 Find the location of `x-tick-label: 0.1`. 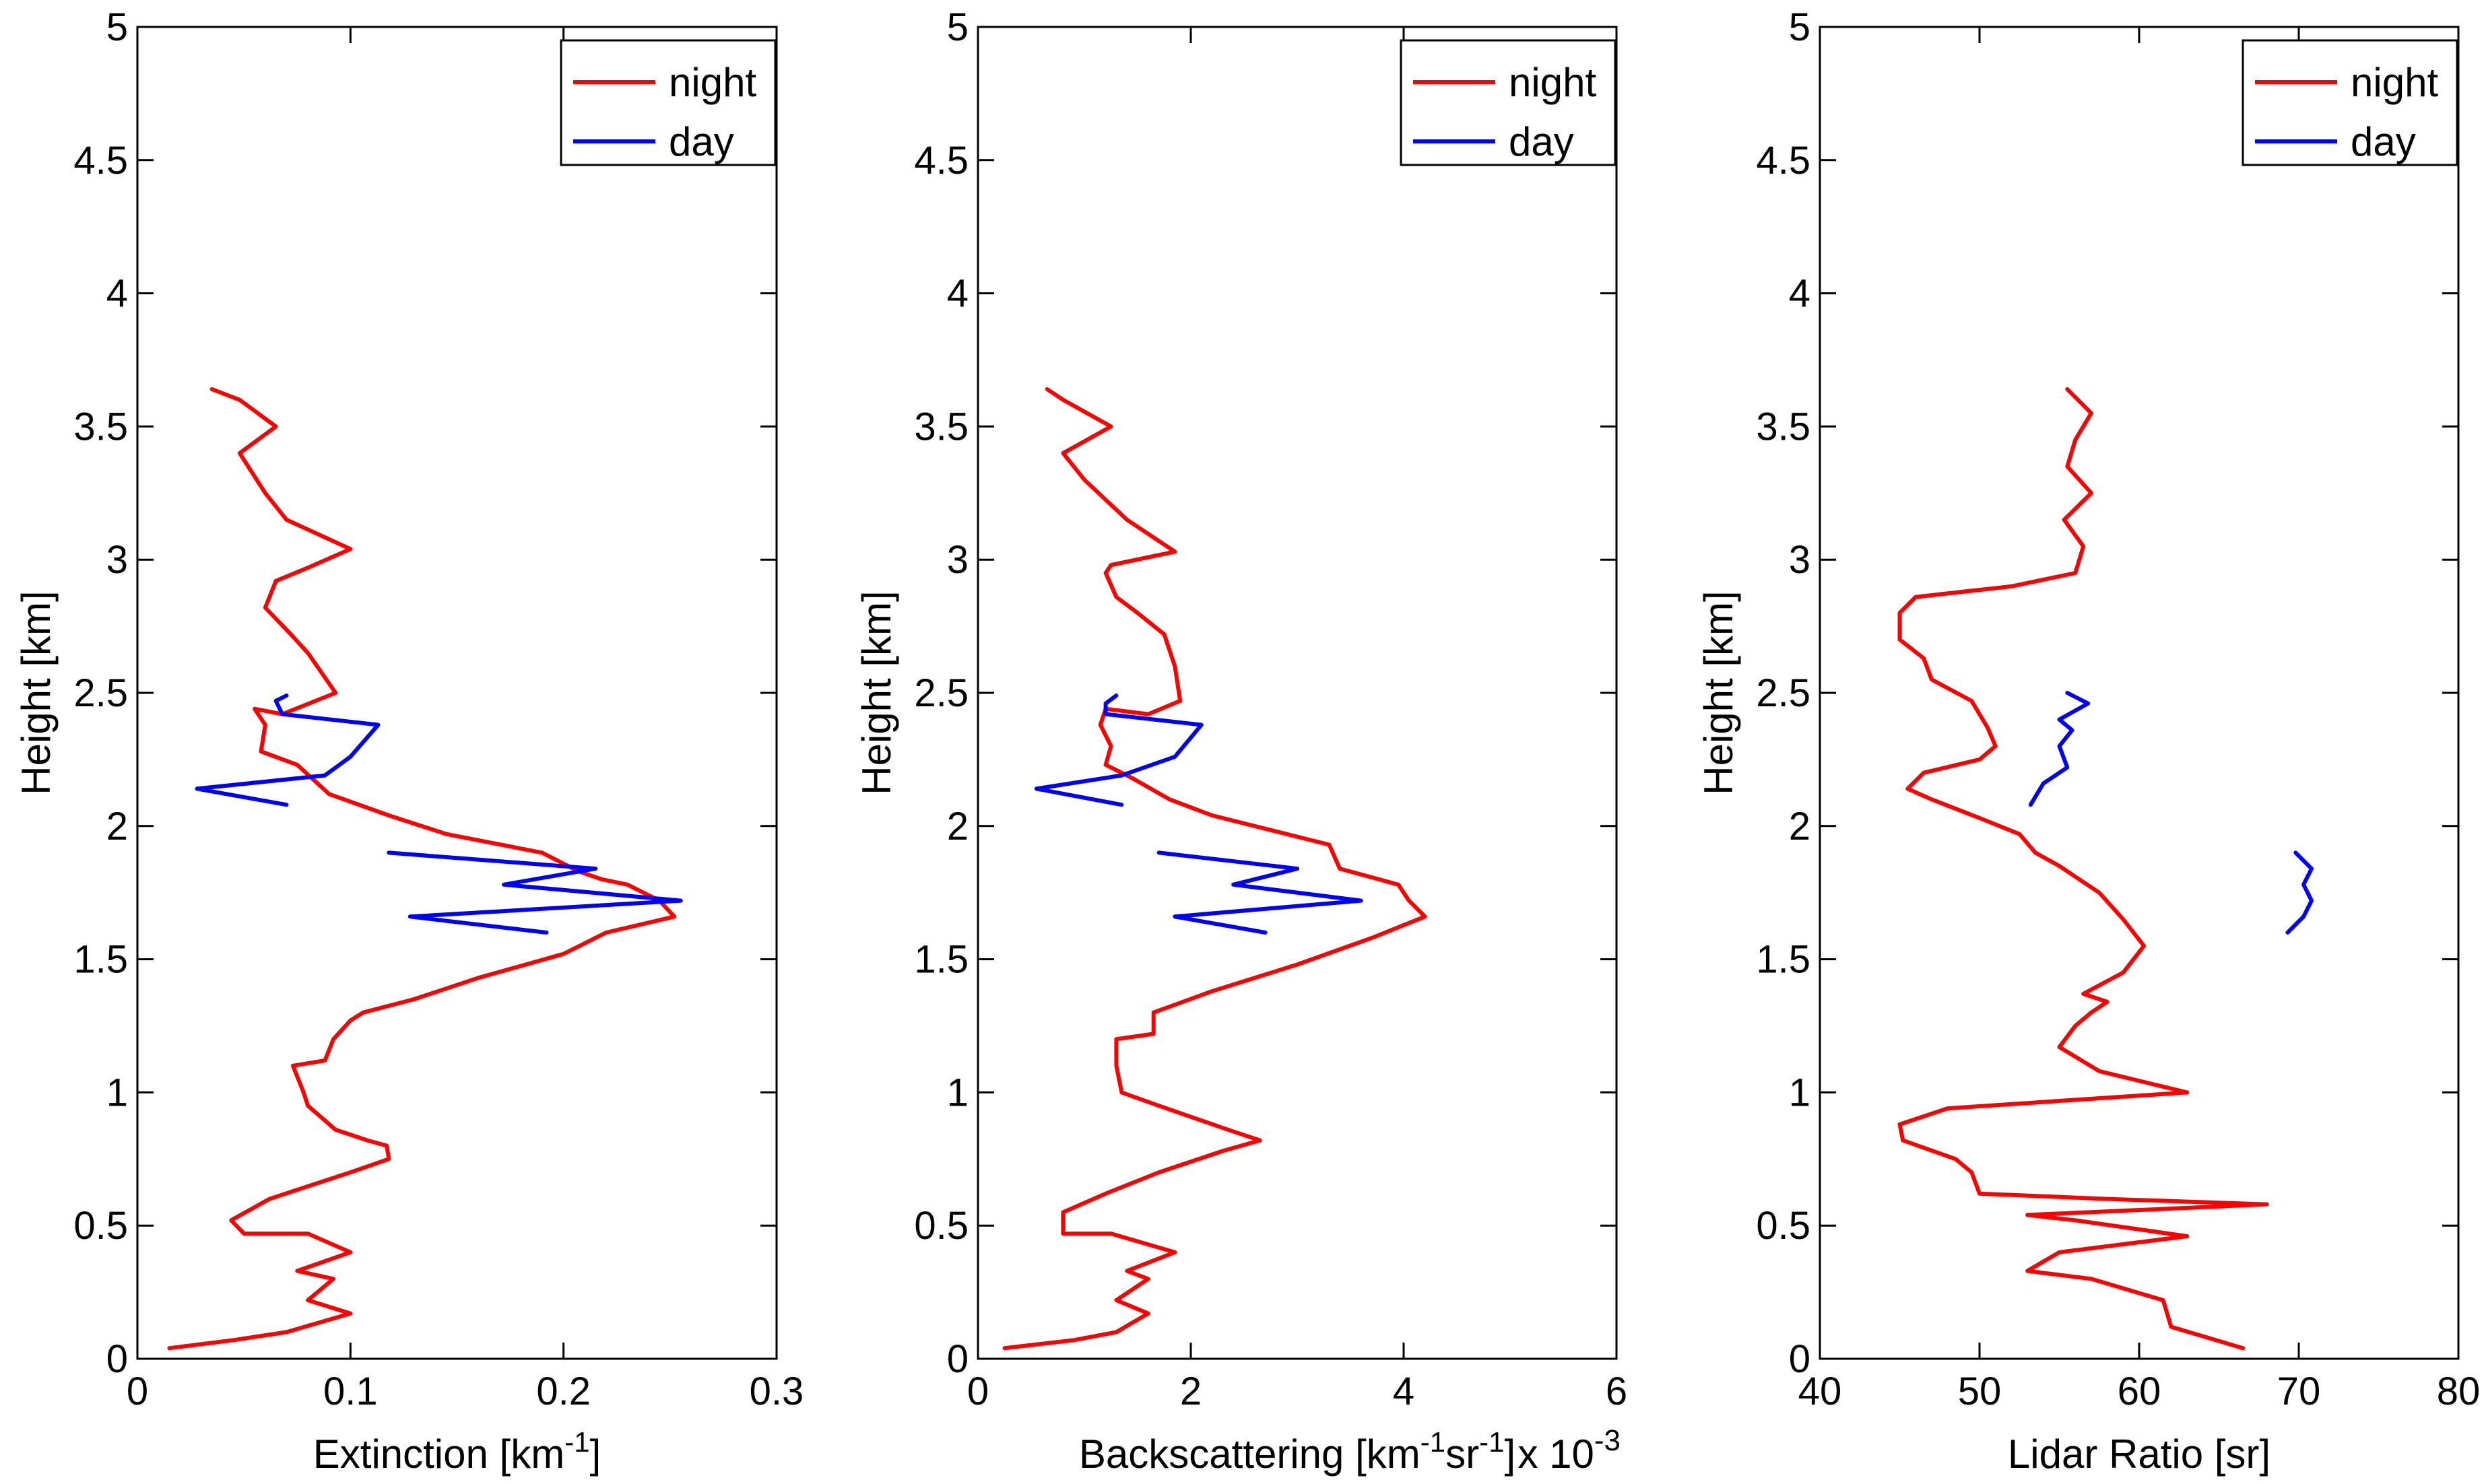

x-tick-label: 0.1 is located at coordinates (351, 1391).